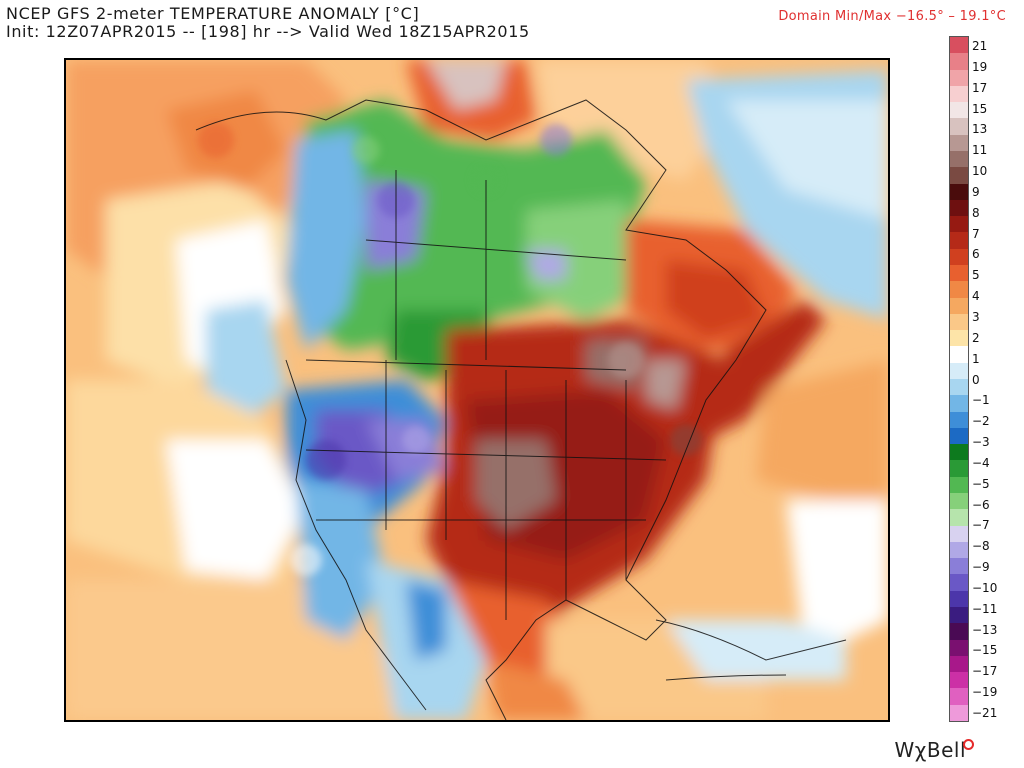 The image size is (1024, 768). I want to click on colorbar, so click(959, 379).